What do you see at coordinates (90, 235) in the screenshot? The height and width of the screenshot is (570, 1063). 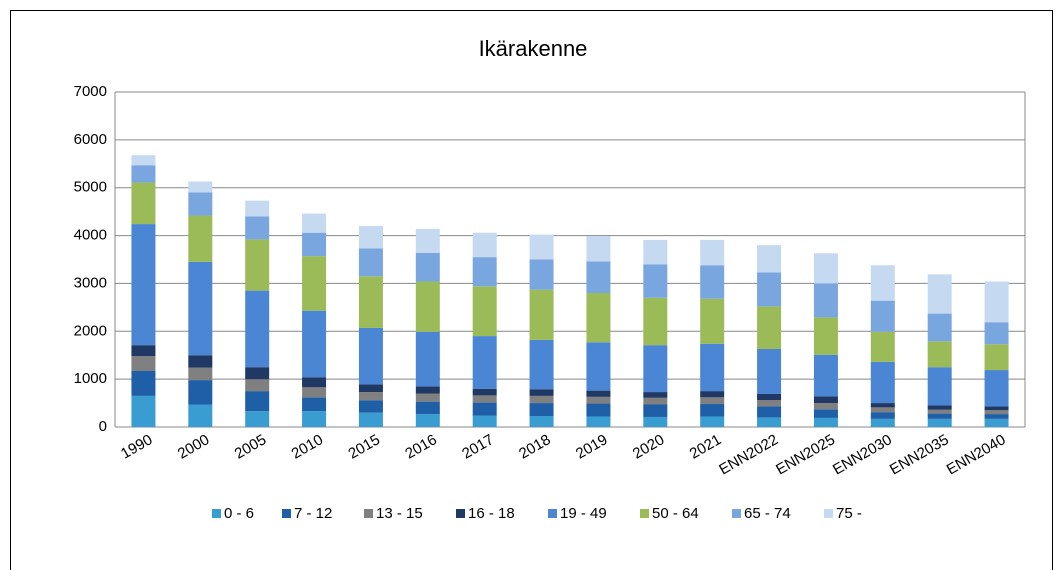 I see `y-tick-label: 4000` at bounding box center [90, 235].